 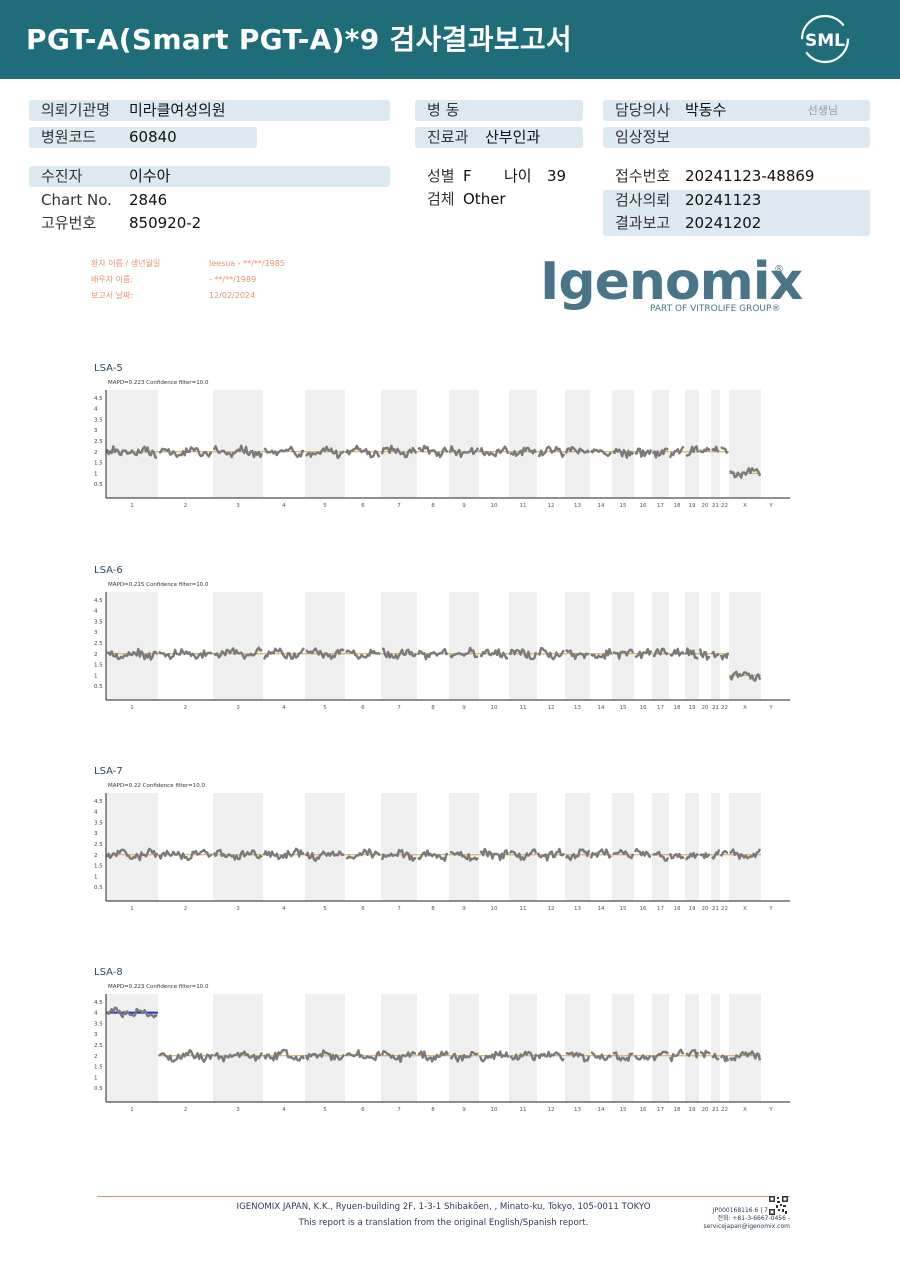 I want to click on x-tick-label: 12, so click(x=551, y=909).